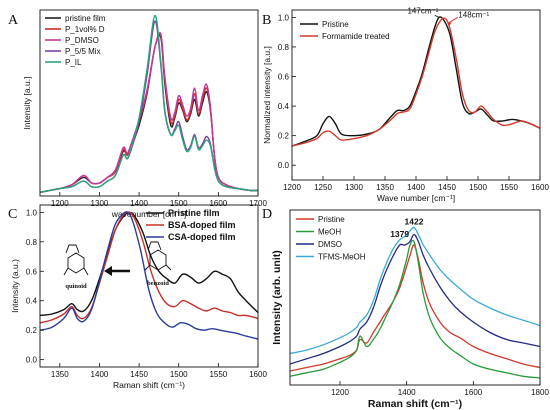 This screenshot has width=550, height=410. Describe the element at coordinates (422, 10) in the screenshot. I see `annotation-label: 147cm⁻¹` at that location.